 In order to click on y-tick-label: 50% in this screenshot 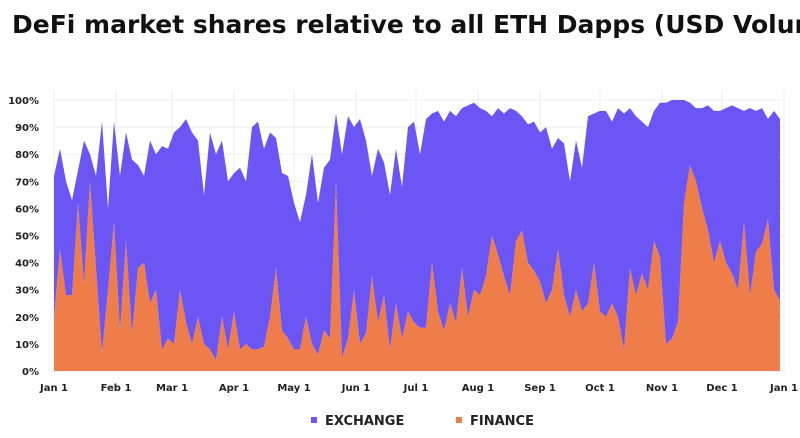, I will do `click(27, 237)`.